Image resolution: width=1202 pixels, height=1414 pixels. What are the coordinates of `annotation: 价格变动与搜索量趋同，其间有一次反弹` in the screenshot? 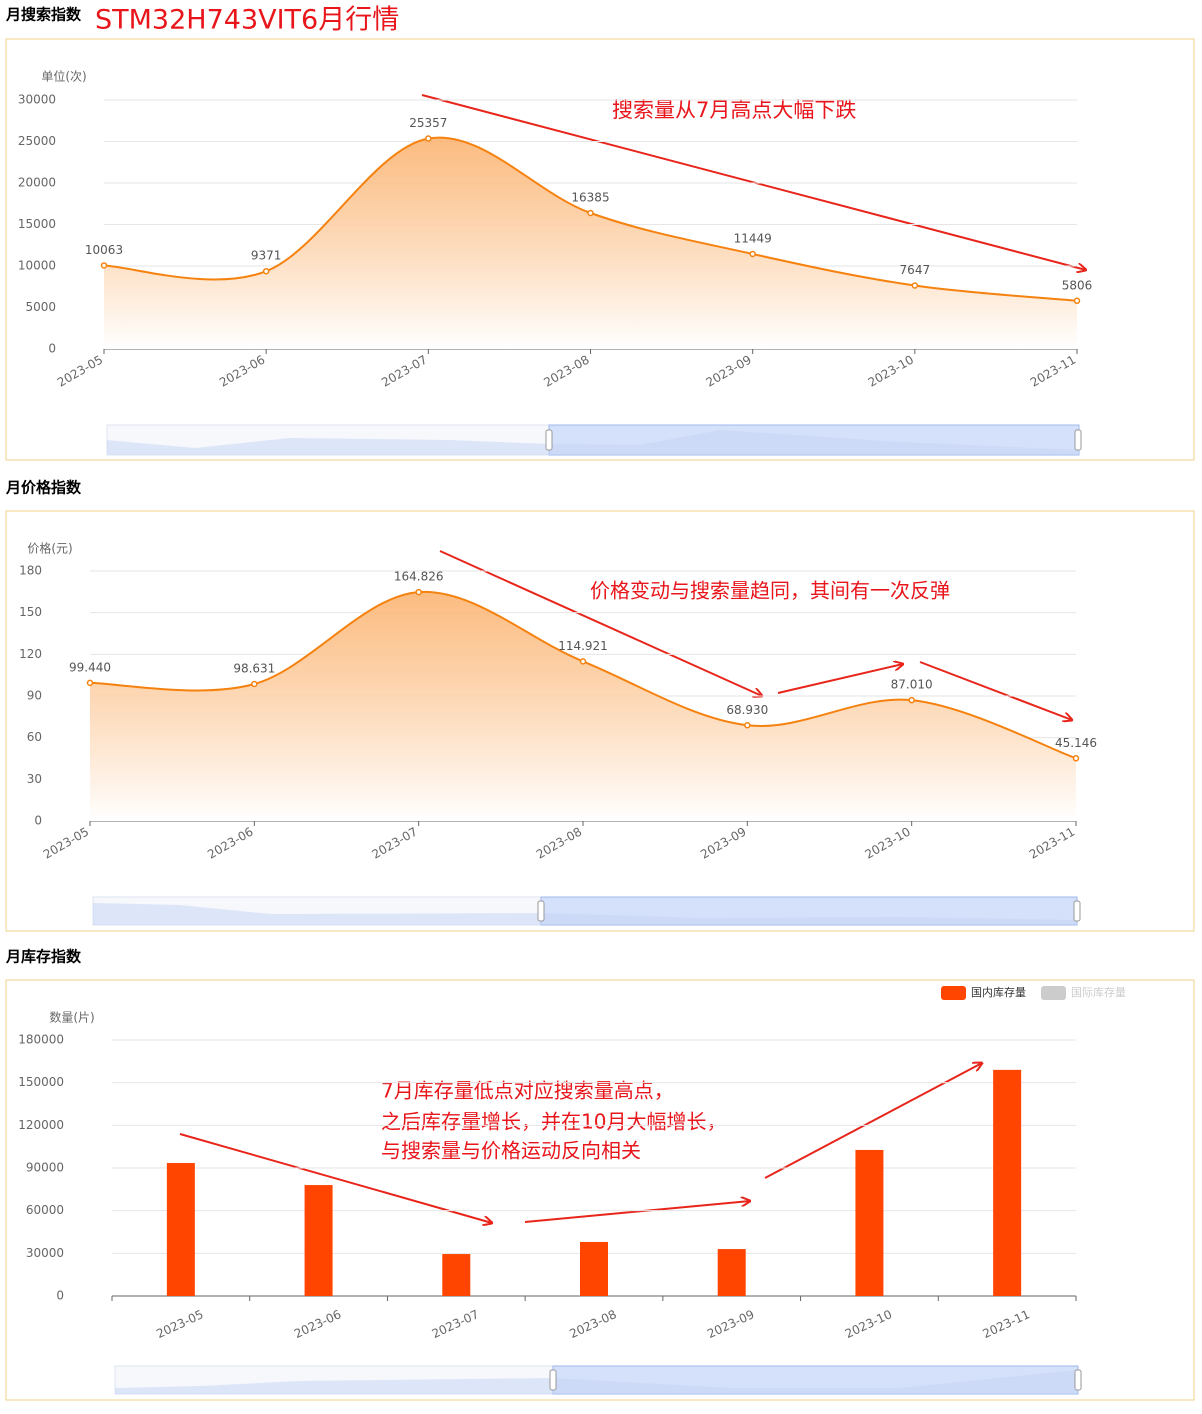 It's located at (770, 591).